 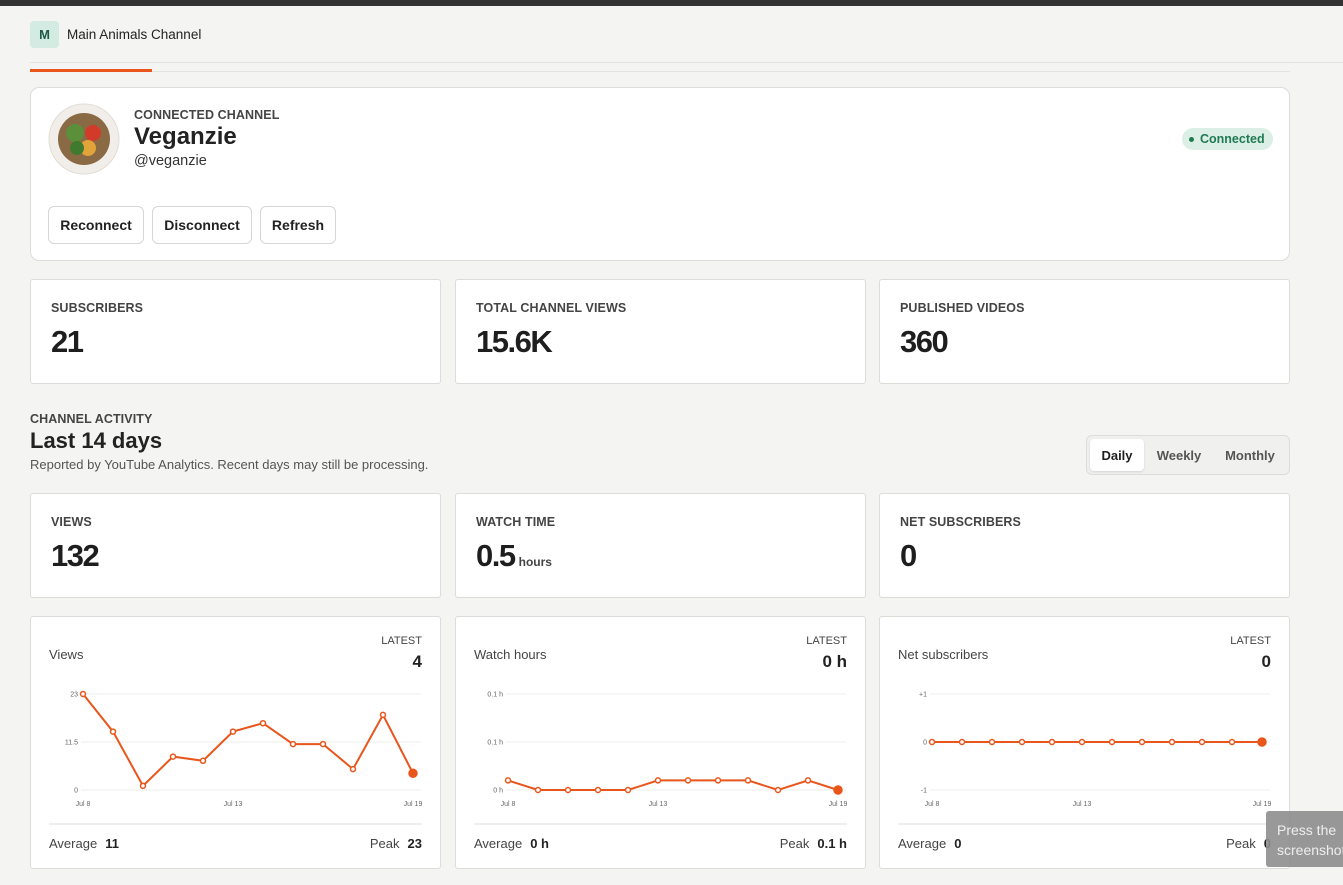 I want to click on button: Disconnect, so click(x=202, y=225).